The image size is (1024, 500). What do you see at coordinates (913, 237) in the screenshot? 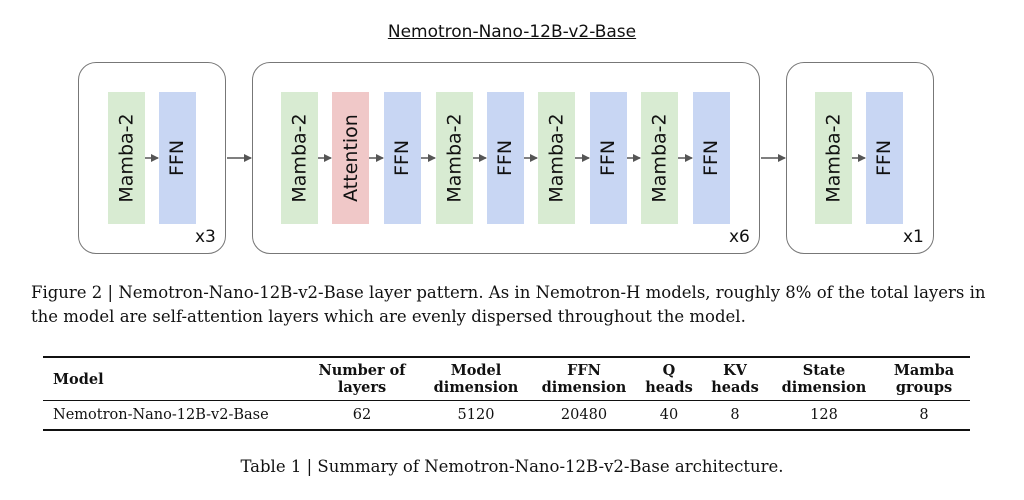
I see `group-multiplier-3: x1` at bounding box center [913, 237].